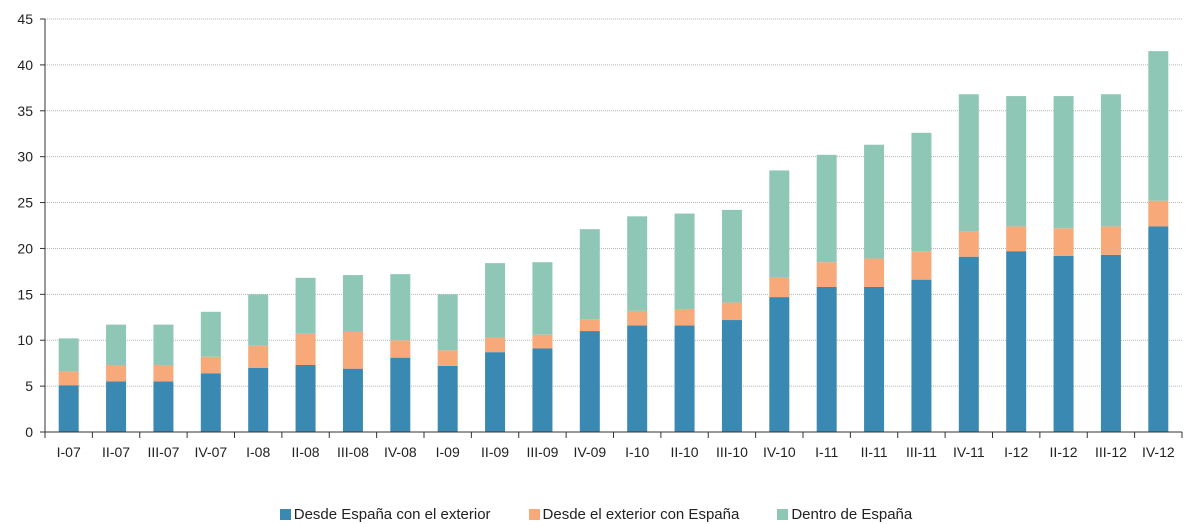  I want to click on x-tick-label-I-09: I-09, so click(448, 452).